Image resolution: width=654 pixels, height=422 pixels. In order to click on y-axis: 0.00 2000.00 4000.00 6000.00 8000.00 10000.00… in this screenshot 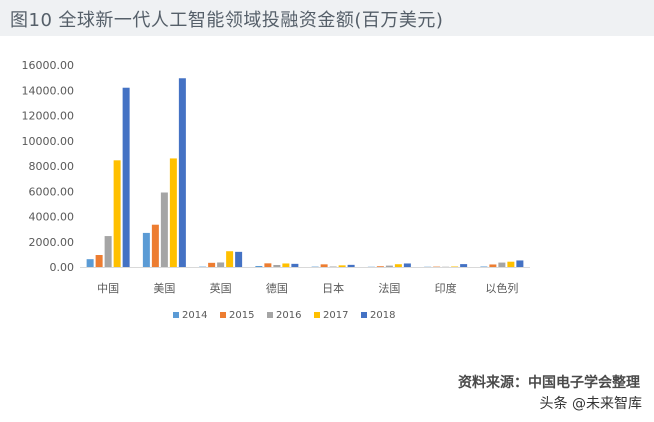, I will do `click(48, 166)`.